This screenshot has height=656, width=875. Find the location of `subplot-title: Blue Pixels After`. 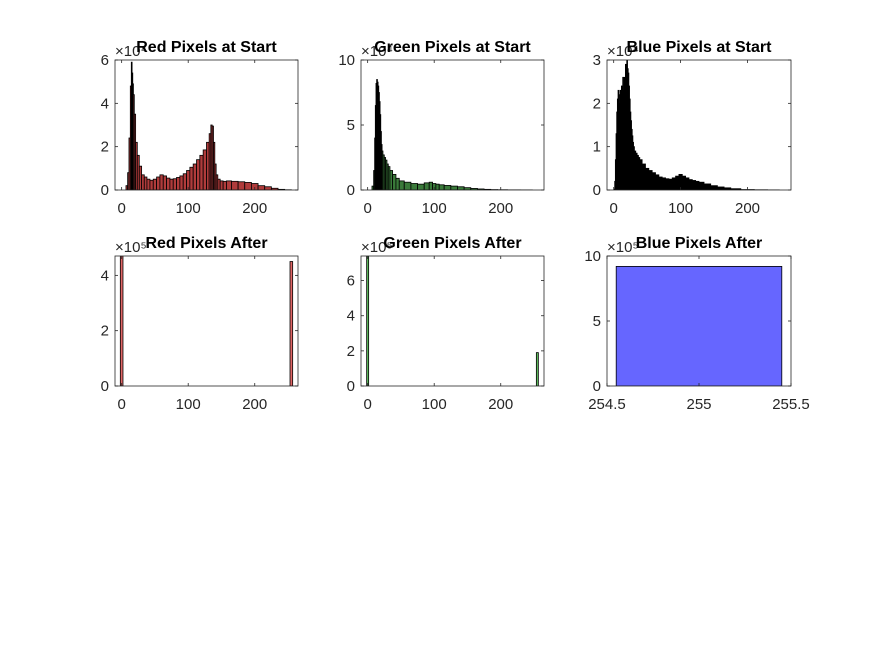

subplot-title: Blue Pixels After is located at coordinates (699, 243).